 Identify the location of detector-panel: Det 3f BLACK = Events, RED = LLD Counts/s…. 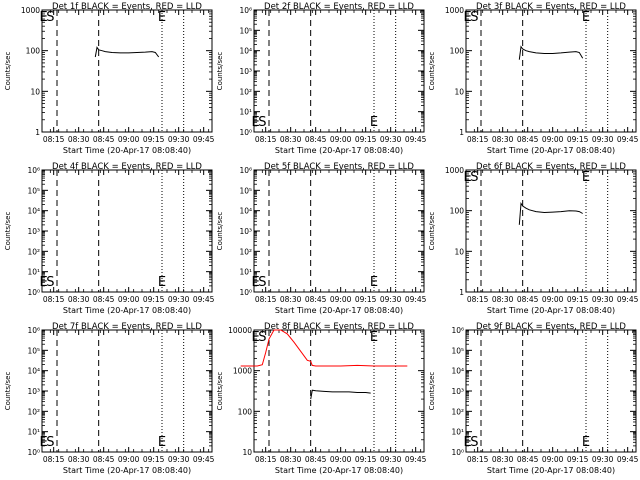
(533, 78).